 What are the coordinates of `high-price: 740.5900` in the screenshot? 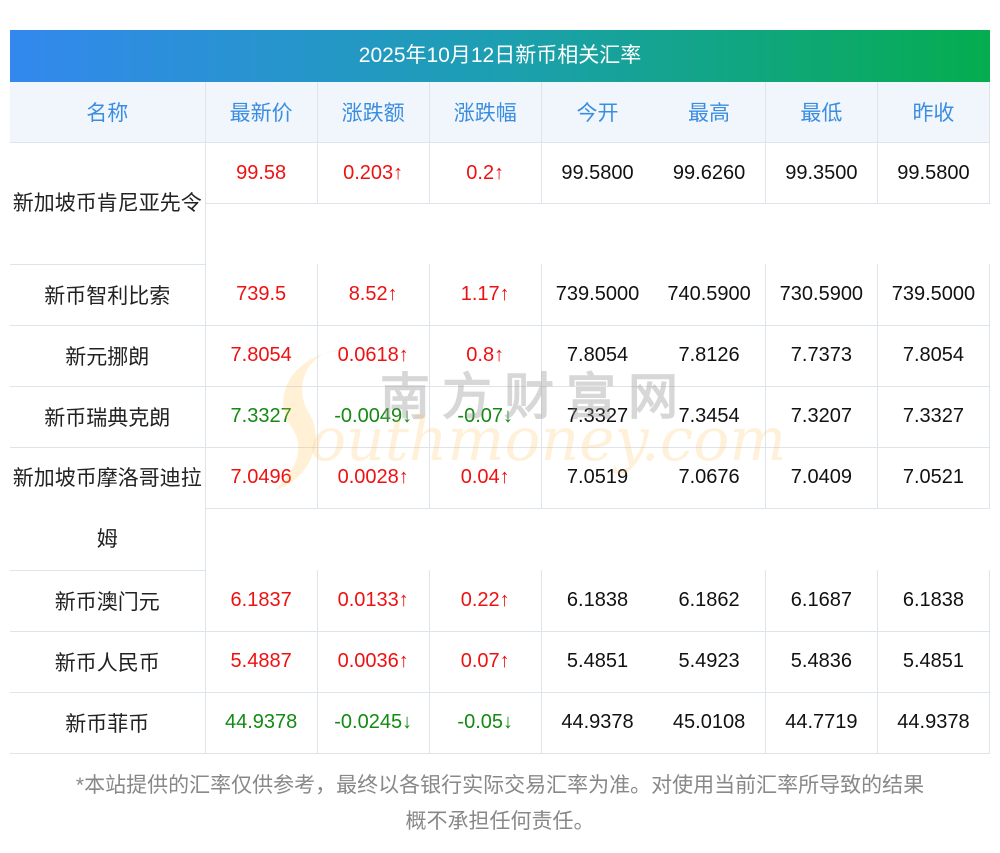 It's located at (709, 295).